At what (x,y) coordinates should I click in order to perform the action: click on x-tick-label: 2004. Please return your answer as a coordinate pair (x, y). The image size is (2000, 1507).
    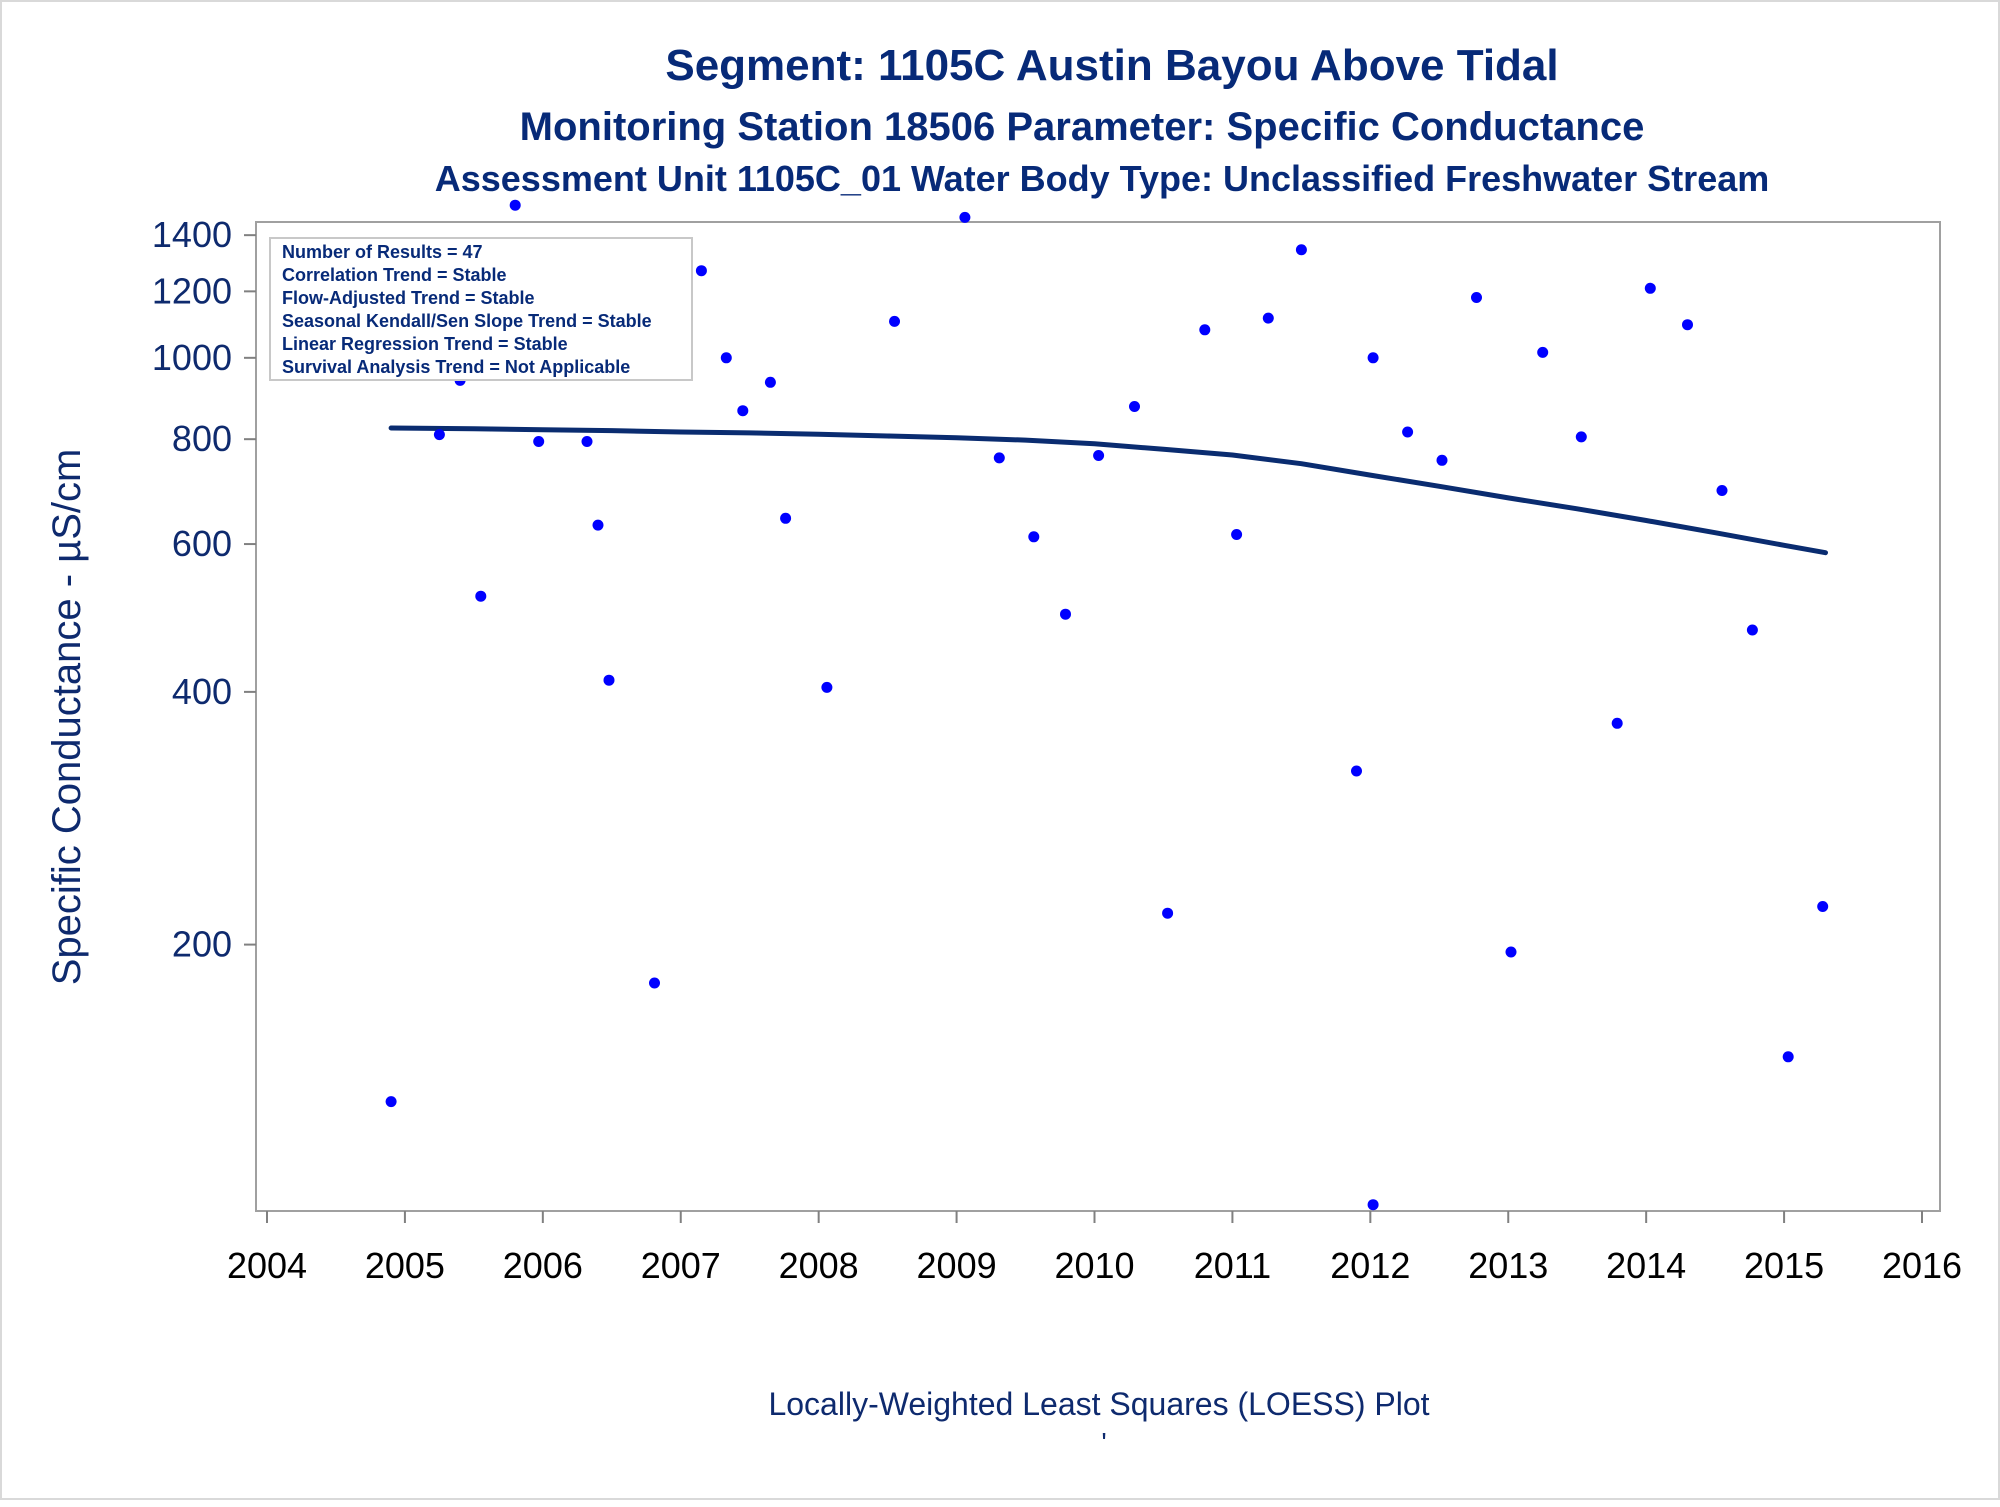
    Looking at the image, I should click on (267, 1265).